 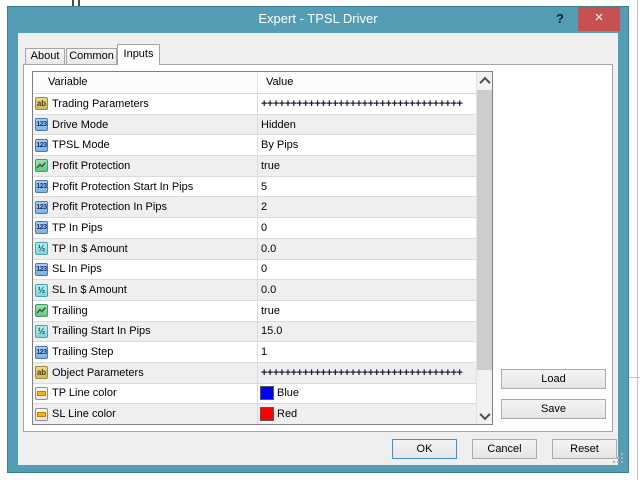 What do you see at coordinates (109, 207) in the screenshot?
I see `variable-label: Profit Protection In Pips` at bounding box center [109, 207].